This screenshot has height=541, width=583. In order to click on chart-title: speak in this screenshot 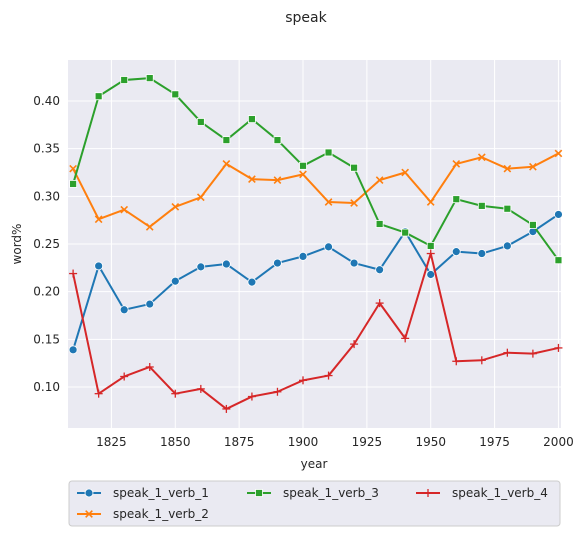, I will do `click(306, 18)`.